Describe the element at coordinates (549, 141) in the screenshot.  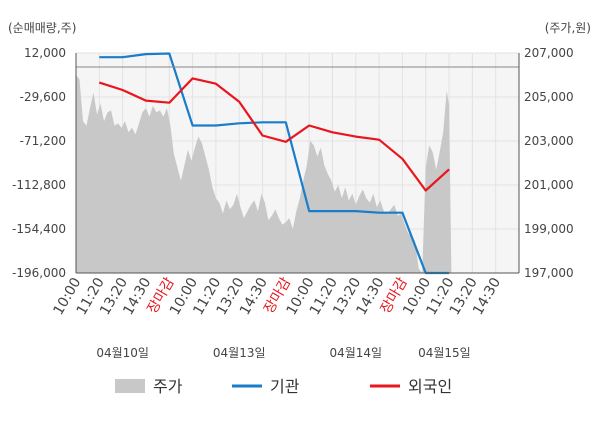
I see `right-tick-label: 203,000` at that location.